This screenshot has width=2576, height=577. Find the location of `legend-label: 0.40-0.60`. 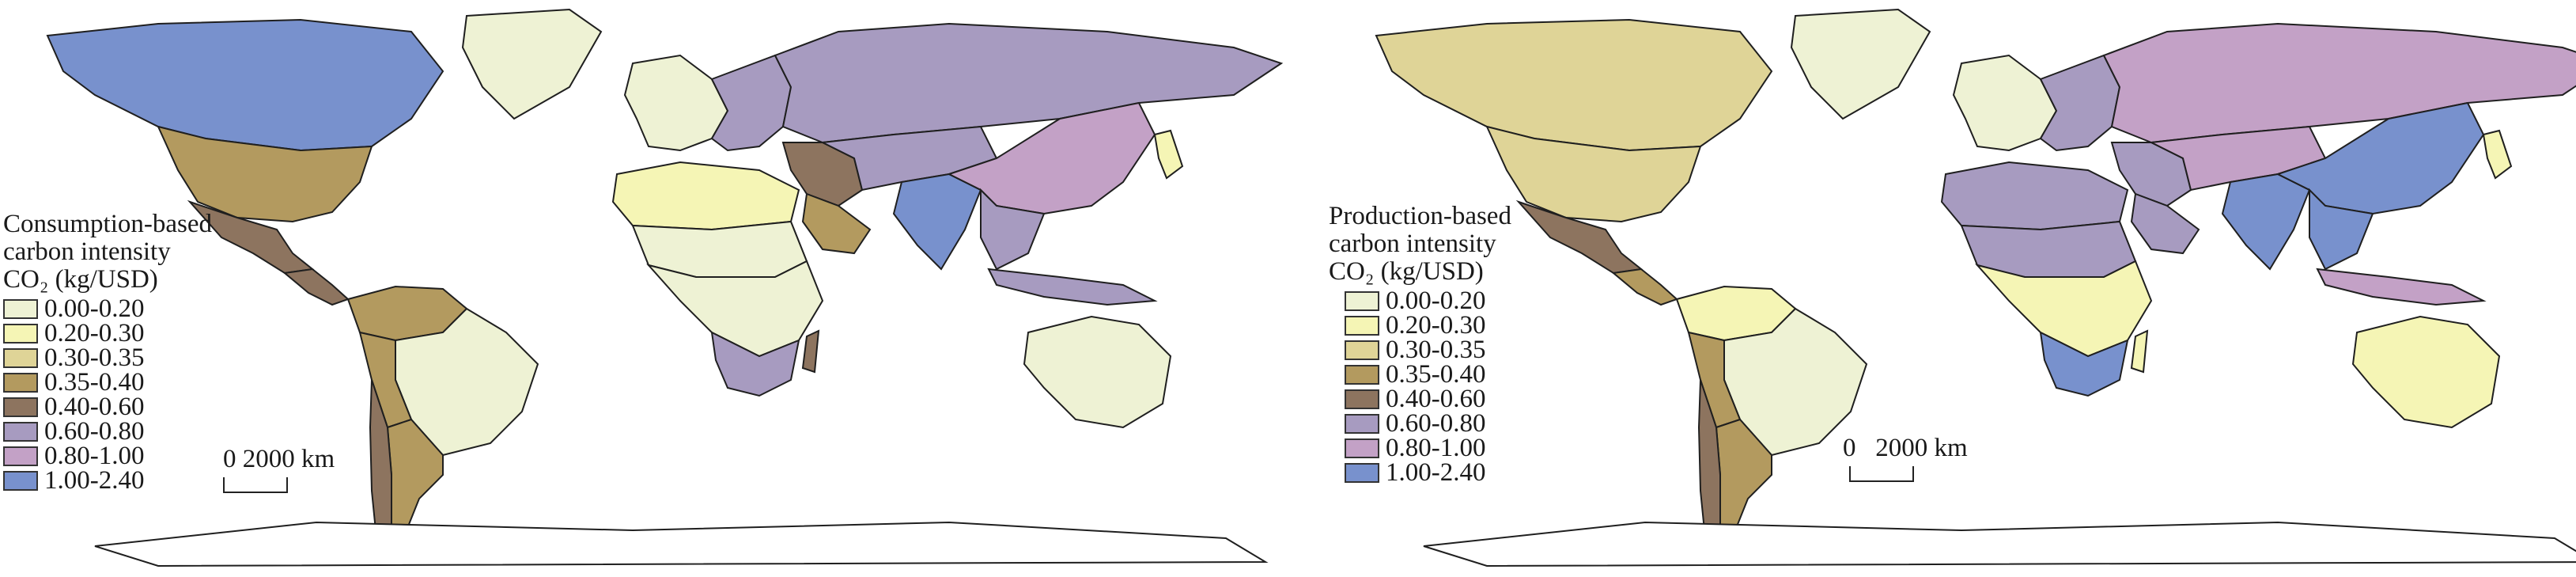

legend-label: 0.40-0.60 is located at coordinates (1436, 399).